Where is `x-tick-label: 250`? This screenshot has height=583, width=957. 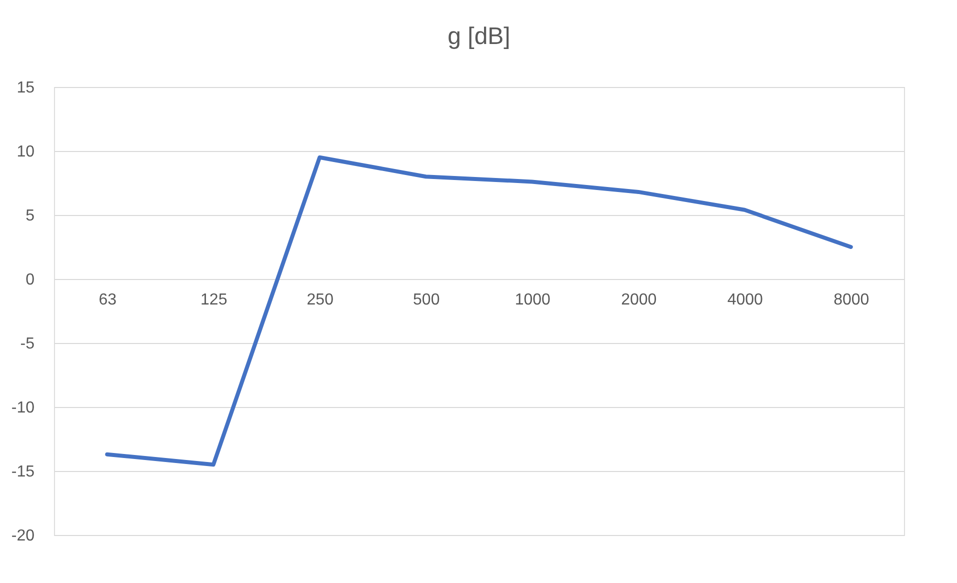
x-tick-label: 250 is located at coordinates (320, 300).